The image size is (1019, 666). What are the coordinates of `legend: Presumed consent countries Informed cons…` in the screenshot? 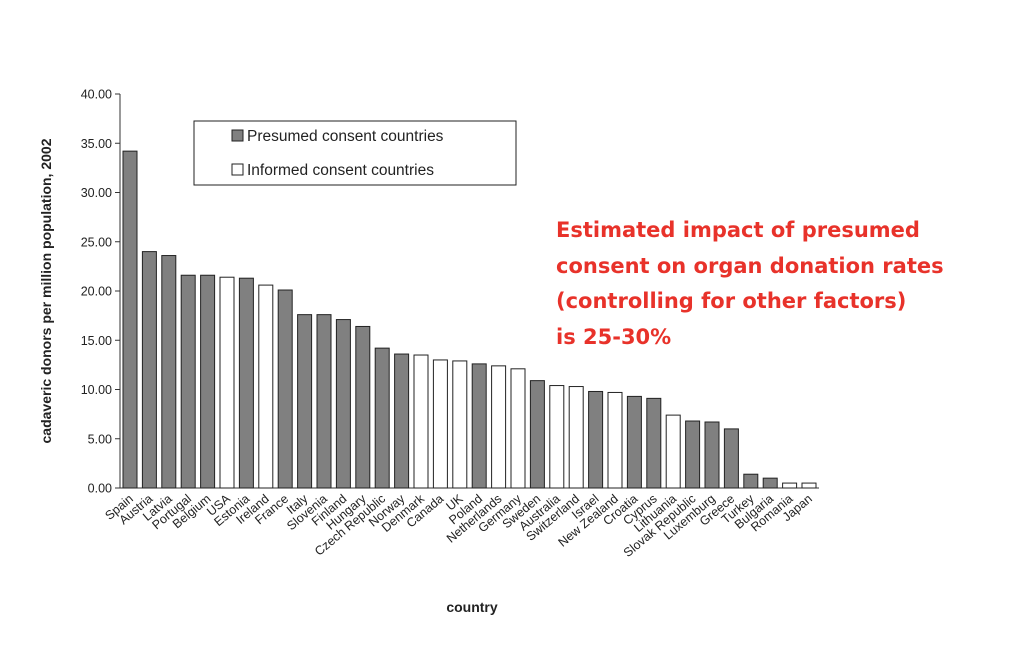 It's located at (355, 153).